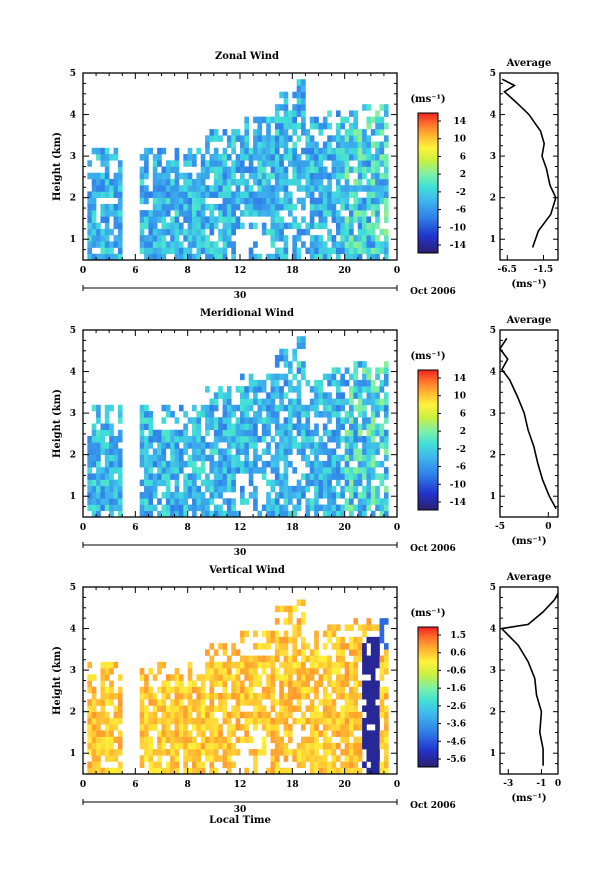  Describe the element at coordinates (459, 379) in the screenshot. I see `colorbar-tick-label: 14` at that location.